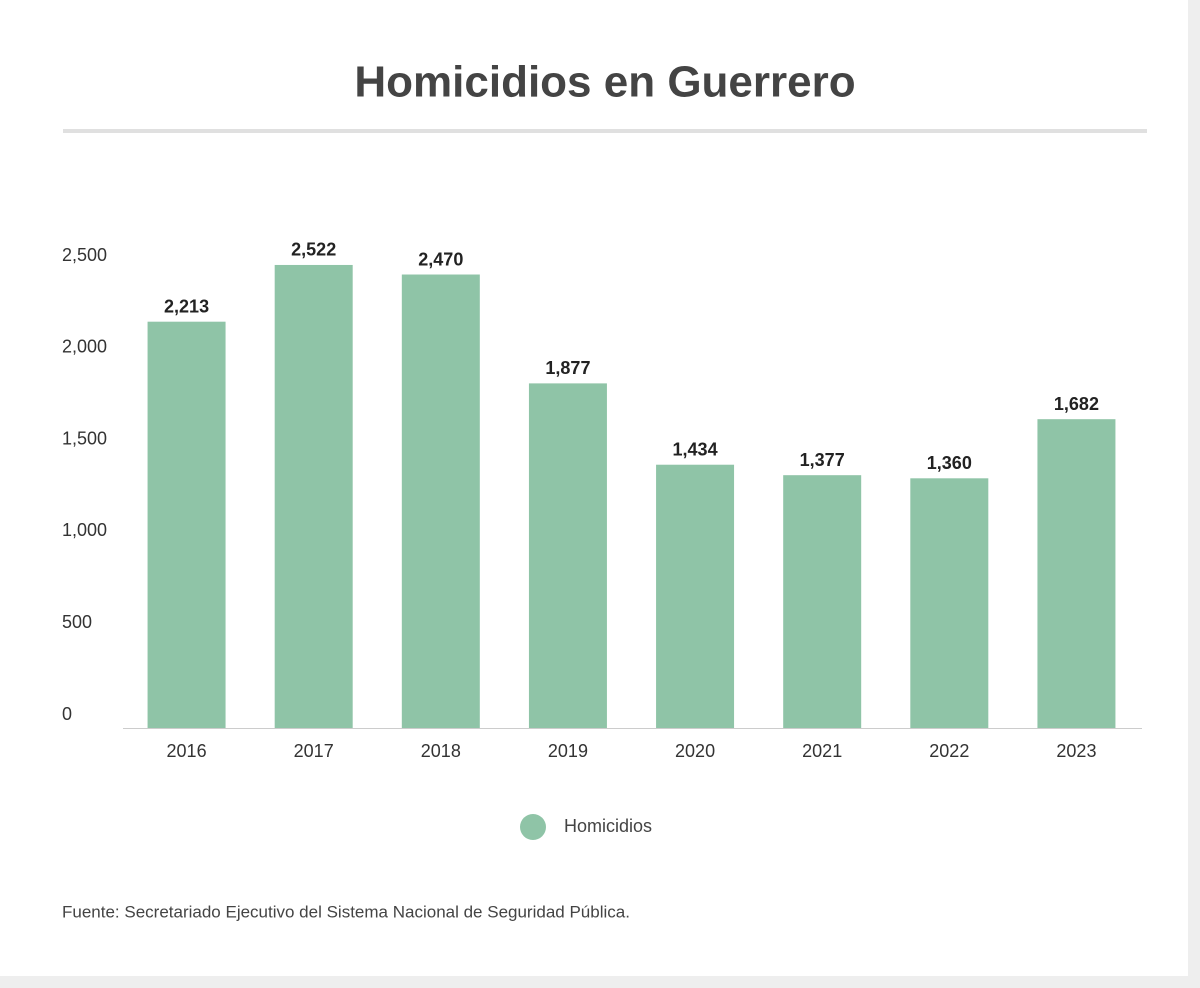  Describe the element at coordinates (440, 259) in the screenshot. I see `value-label: 2,470` at that location.